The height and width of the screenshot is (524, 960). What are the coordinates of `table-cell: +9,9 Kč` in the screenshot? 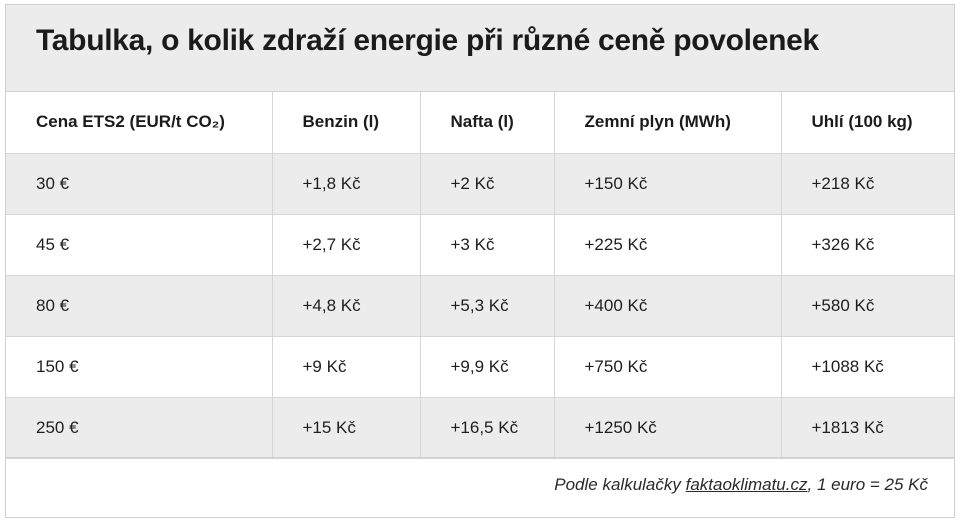 It's located at (487, 366).